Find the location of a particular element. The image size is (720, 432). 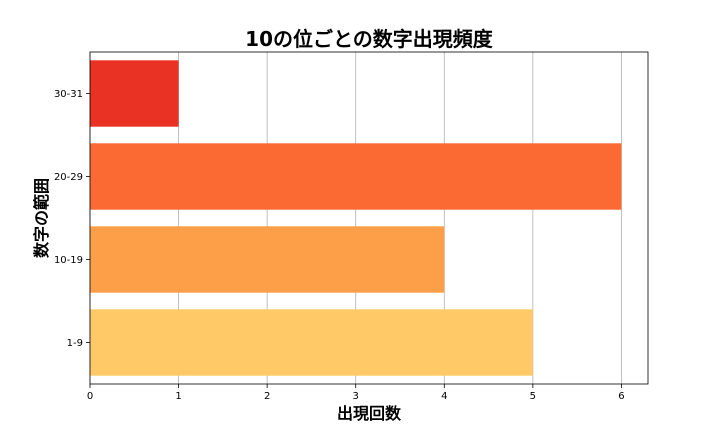

x-tick-label: 5 is located at coordinates (533, 396).